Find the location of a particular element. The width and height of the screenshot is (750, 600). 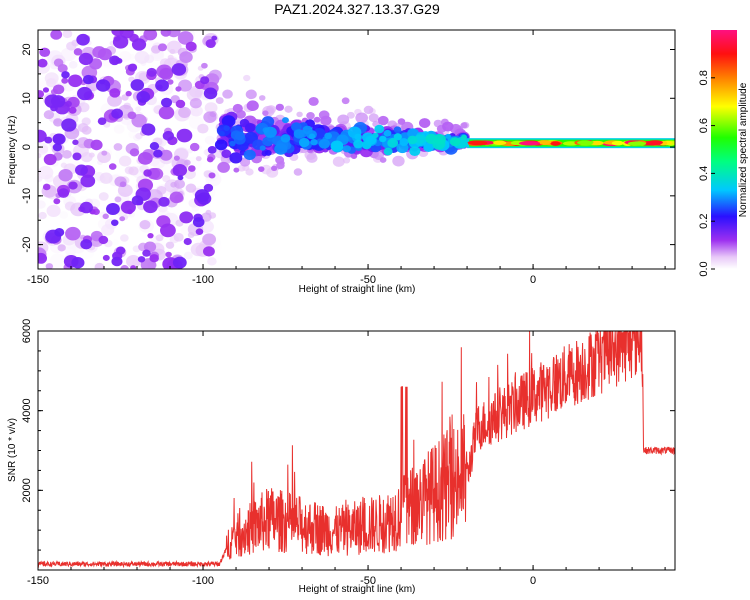

spectrogram-ylabel: Frequency (Hz) is located at coordinates (12, 150).